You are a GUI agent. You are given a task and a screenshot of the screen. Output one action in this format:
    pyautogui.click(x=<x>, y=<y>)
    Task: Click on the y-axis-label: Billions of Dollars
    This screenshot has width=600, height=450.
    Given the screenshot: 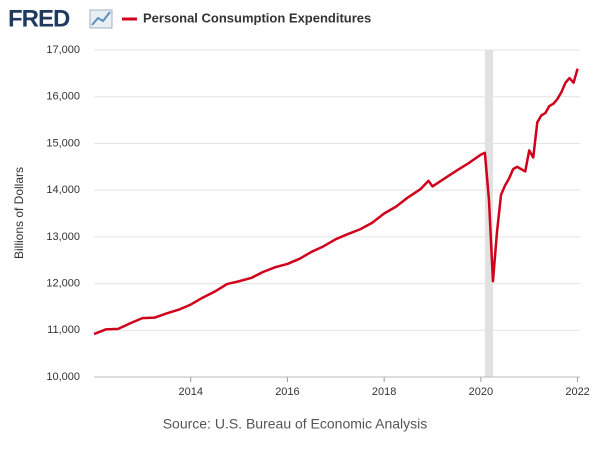 What is the action you would take?
    pyautogui.click(x=19, y=213)
    